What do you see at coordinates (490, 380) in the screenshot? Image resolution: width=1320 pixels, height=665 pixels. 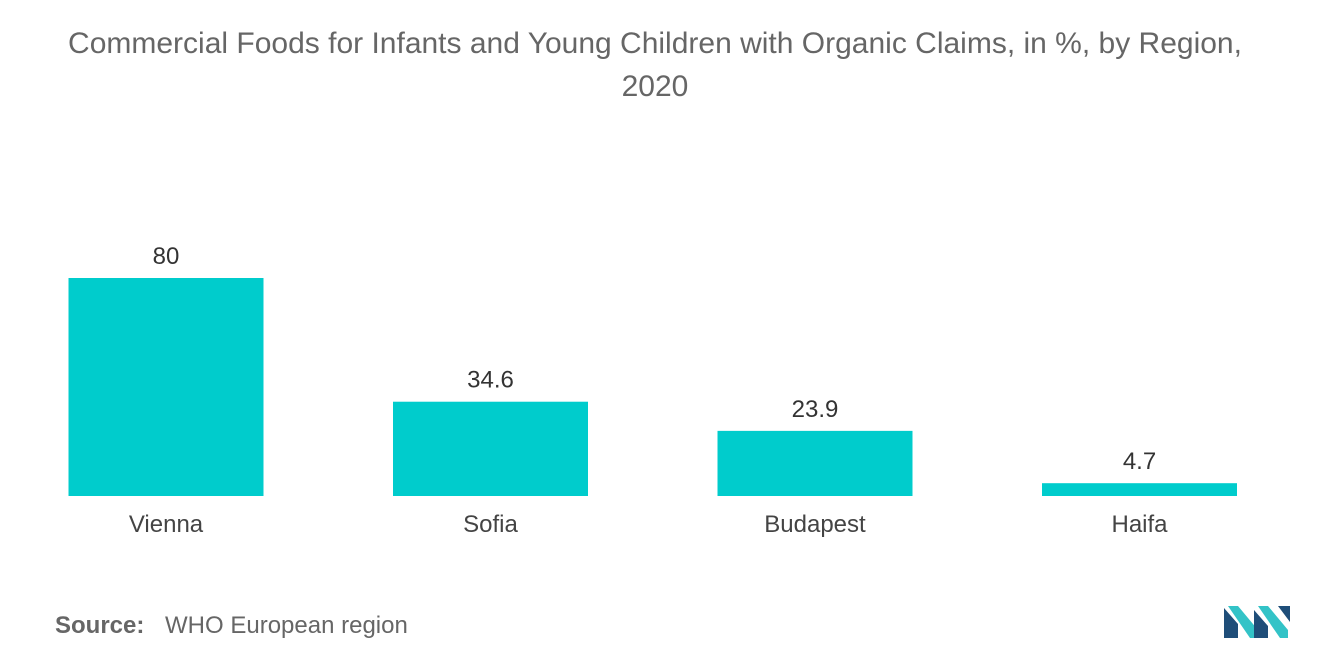 I see `value-label-sofia: 34.6` at bounding box center [490, 380].